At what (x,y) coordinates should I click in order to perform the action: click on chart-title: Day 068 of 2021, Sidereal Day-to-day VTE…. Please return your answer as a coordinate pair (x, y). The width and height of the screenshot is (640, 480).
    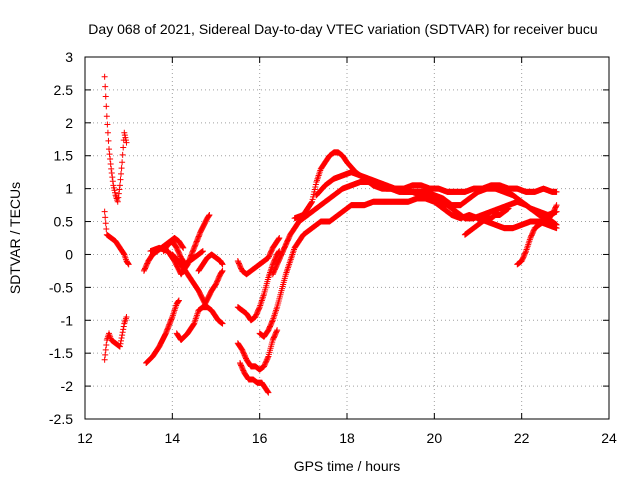
    Looking at the image, I should click on (342, 29).